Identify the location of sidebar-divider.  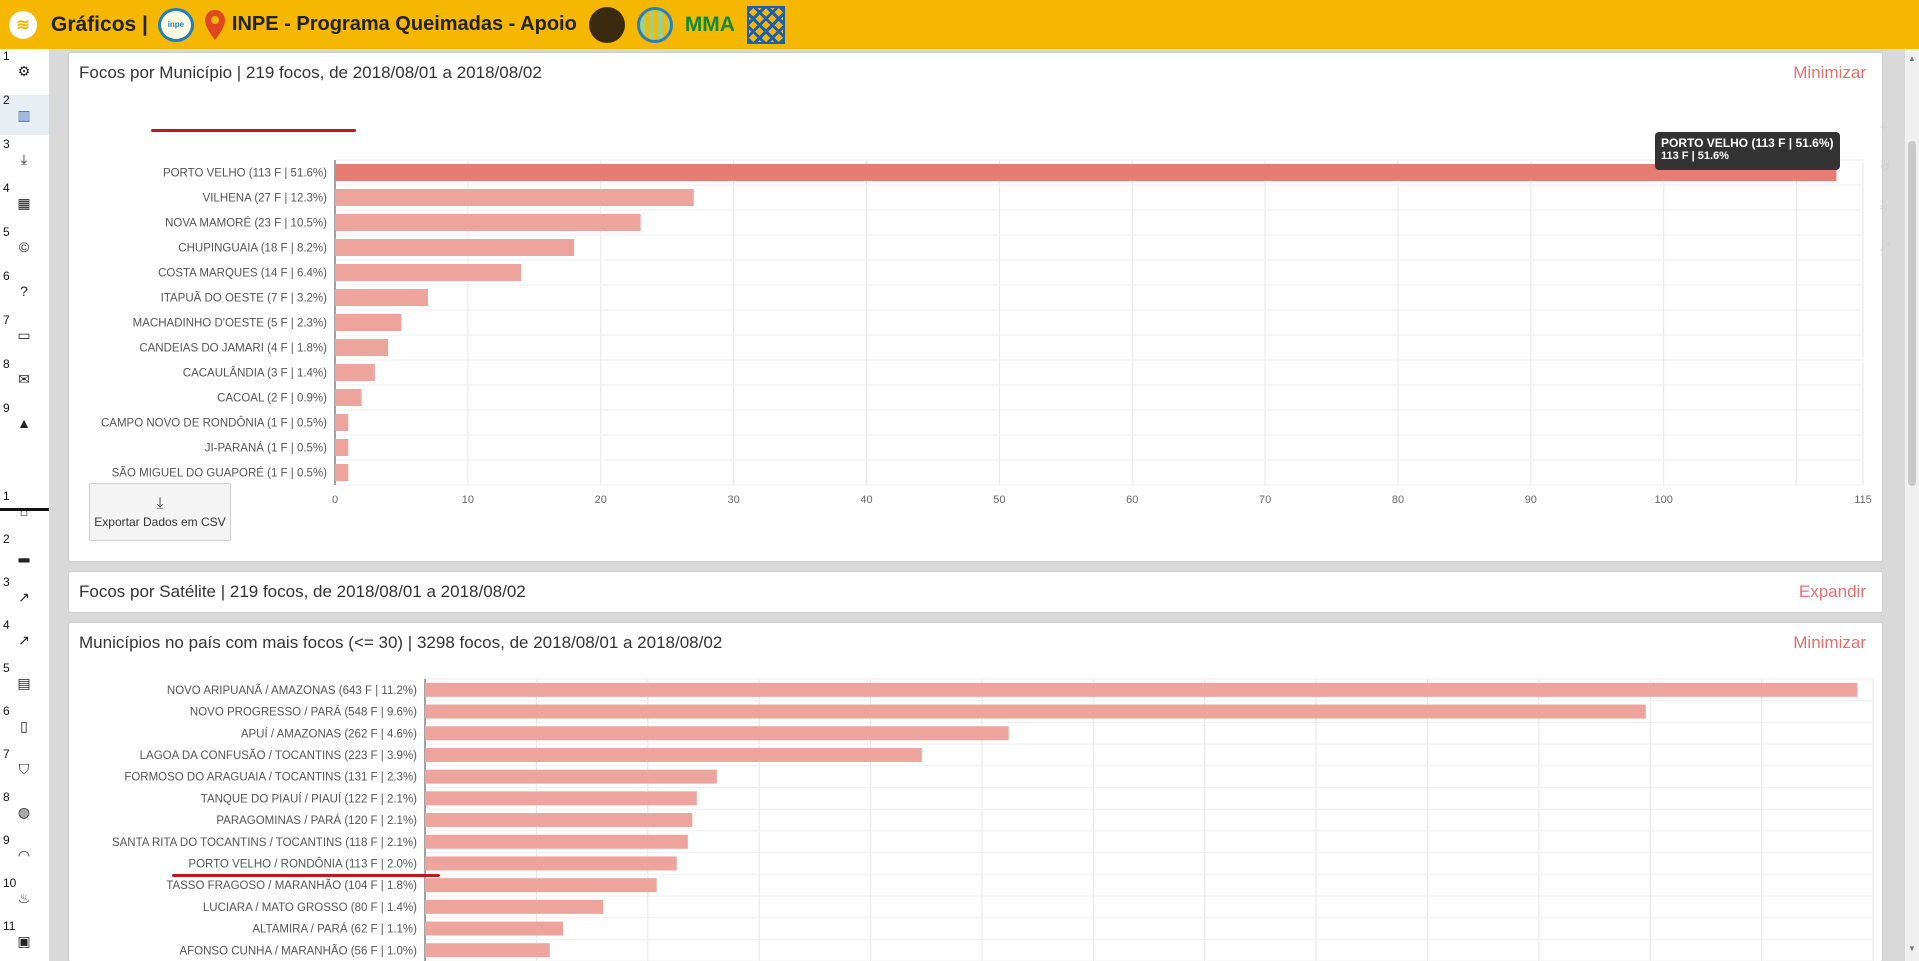
(24, 509).